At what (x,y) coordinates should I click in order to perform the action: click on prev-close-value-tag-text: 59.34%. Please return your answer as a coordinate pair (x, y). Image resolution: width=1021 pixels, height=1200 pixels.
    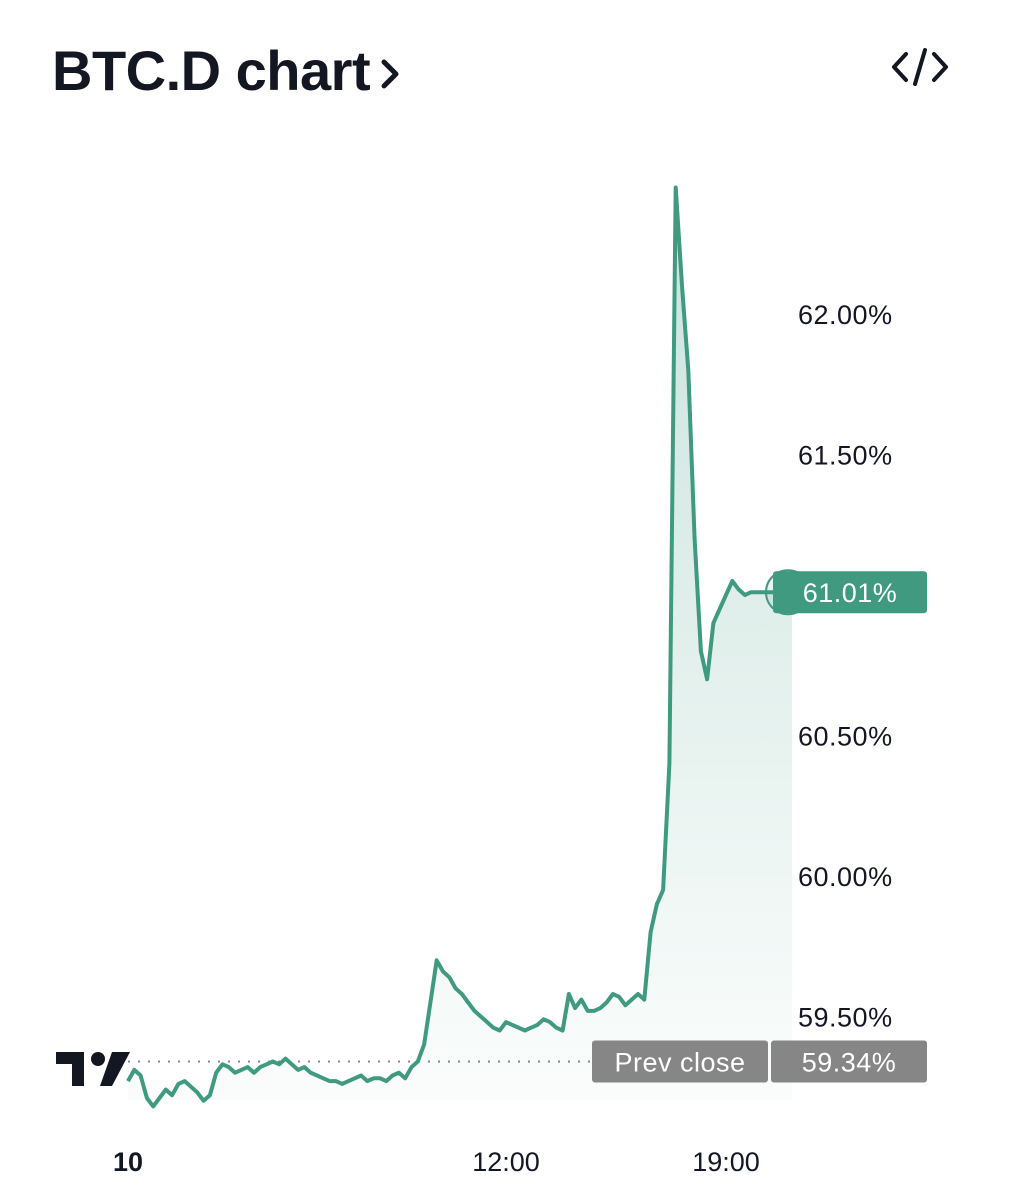
    Looking at the image, I should click on (849, 1062).